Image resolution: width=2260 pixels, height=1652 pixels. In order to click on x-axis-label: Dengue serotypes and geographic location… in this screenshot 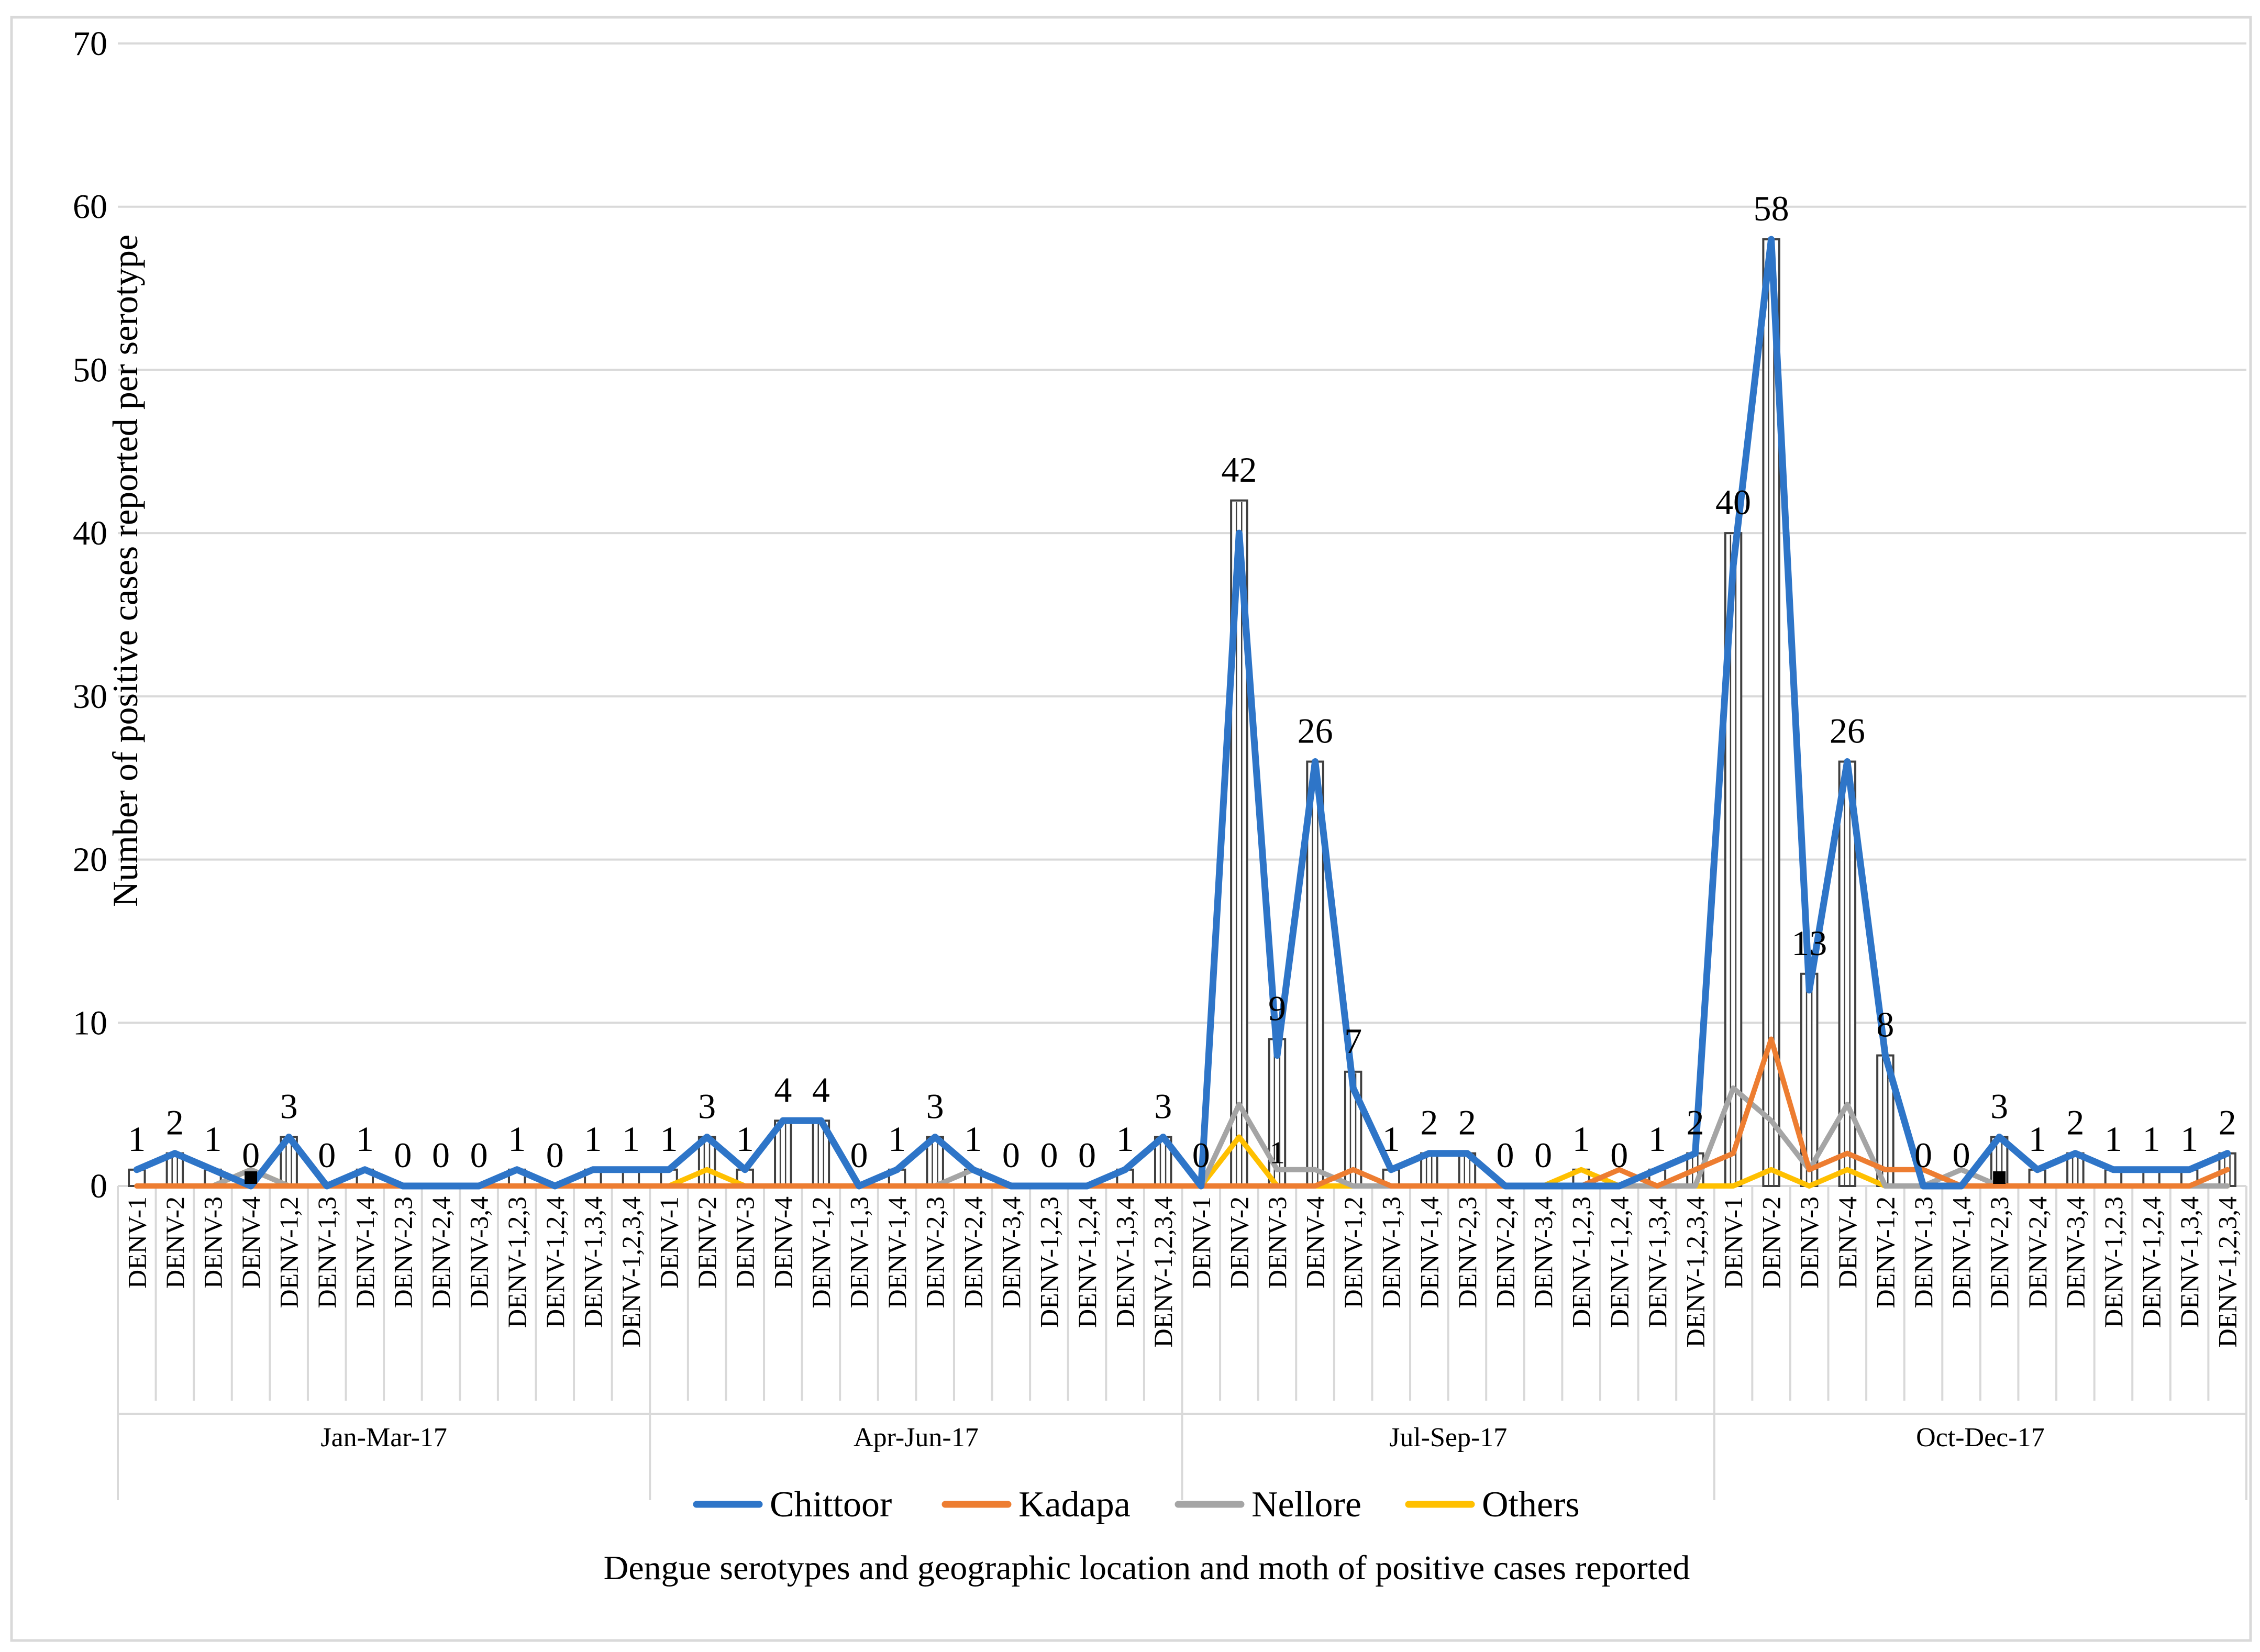, I will do `click(1147, 1568)`.